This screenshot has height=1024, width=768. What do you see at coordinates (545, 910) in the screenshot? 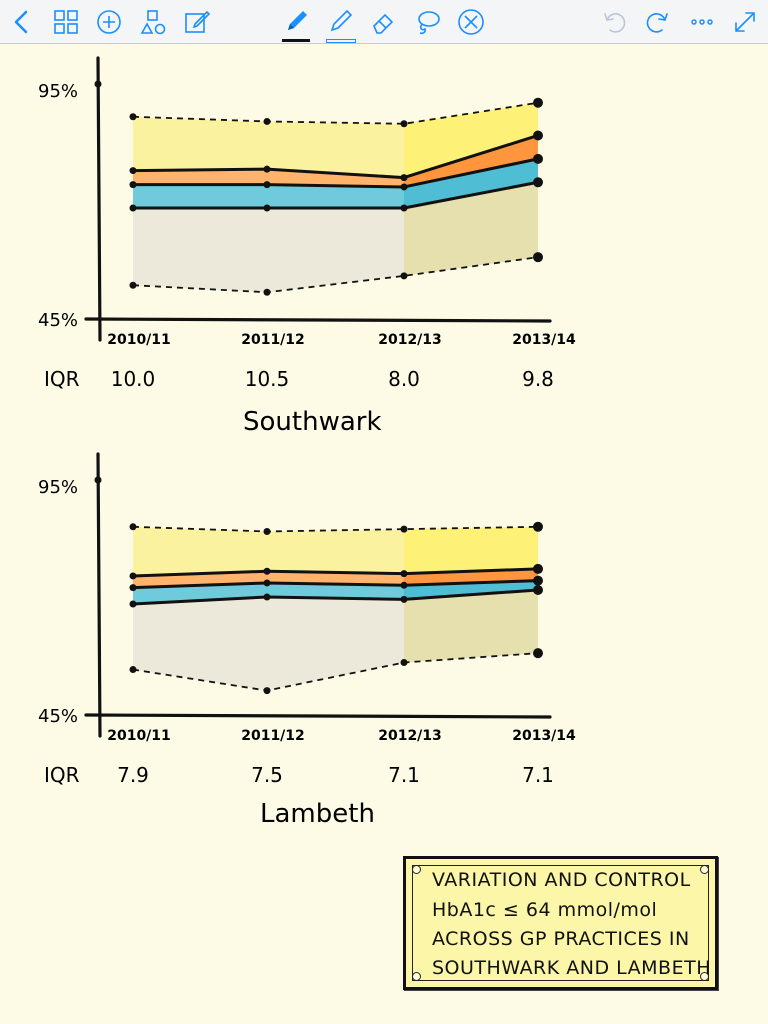
I see `note-line-2: HbA1c ≤ 64 mmol/mol` at bounding box center [545, 910].